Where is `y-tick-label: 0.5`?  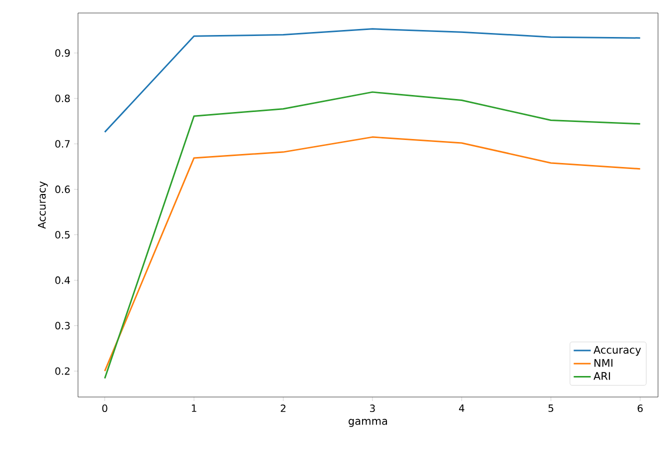 y-tick-label: 0.5 is located at coordinates (62, 234).